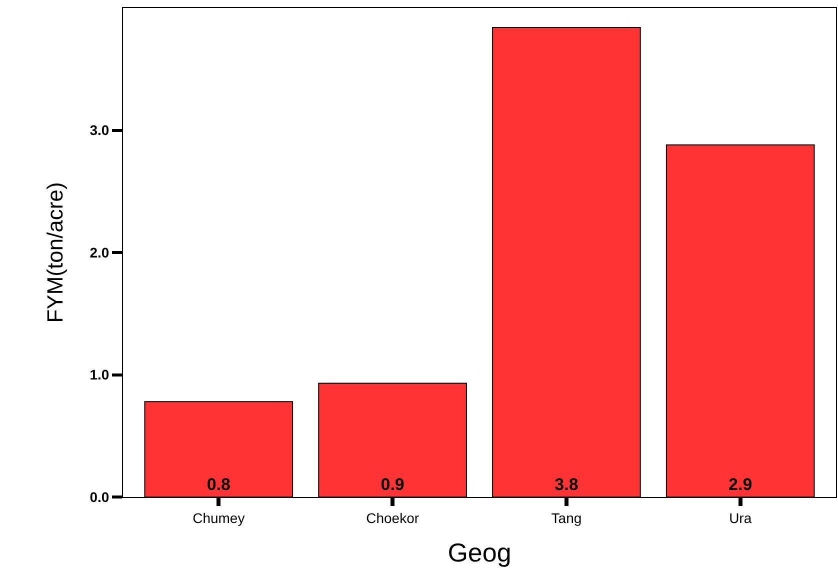 This screenshot has width=838, height=578. I want to click on data-label: 2.9, so click(740, 484).